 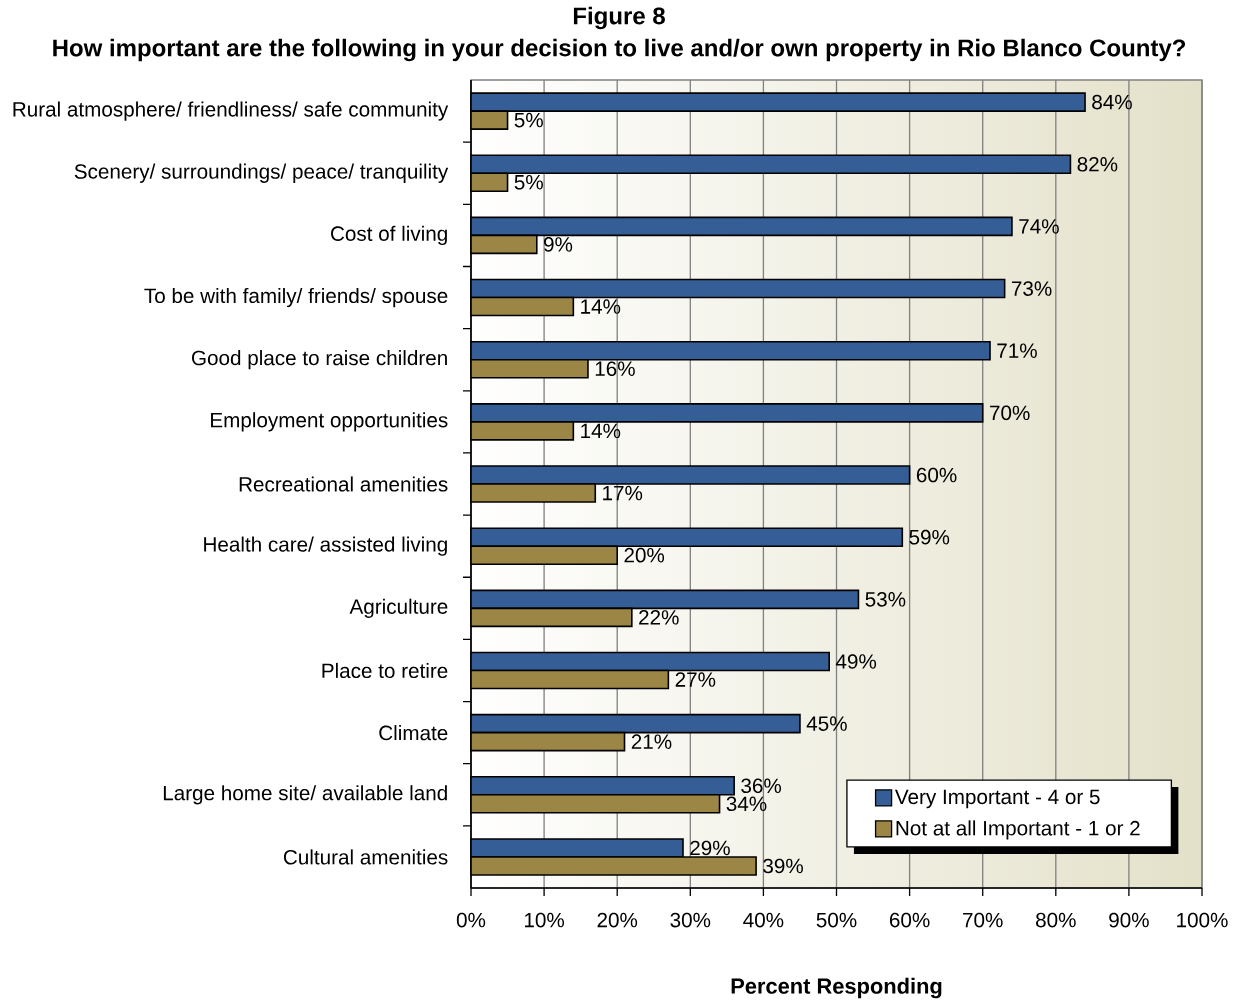 What do you see at coordinates (783, 866) in the screenshot?
I see `data-label: 39%` at bounding box center [783, 866].